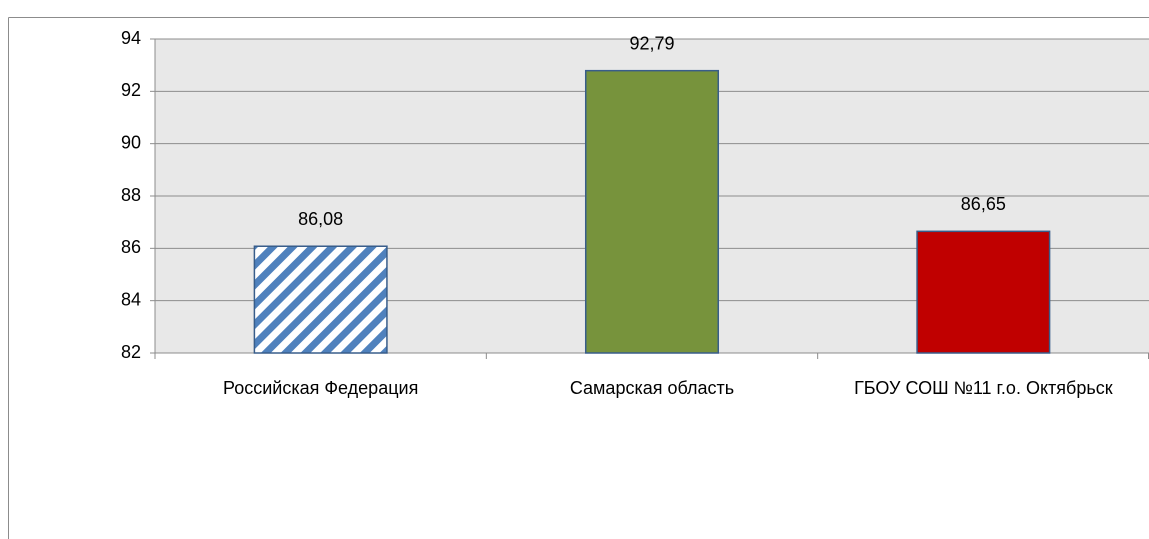 The height and width of the screenshot is (539, 1149). Describe the element at coordinates (131, 90) in the screenshot. I see `y-tick-label: 92` at that location.